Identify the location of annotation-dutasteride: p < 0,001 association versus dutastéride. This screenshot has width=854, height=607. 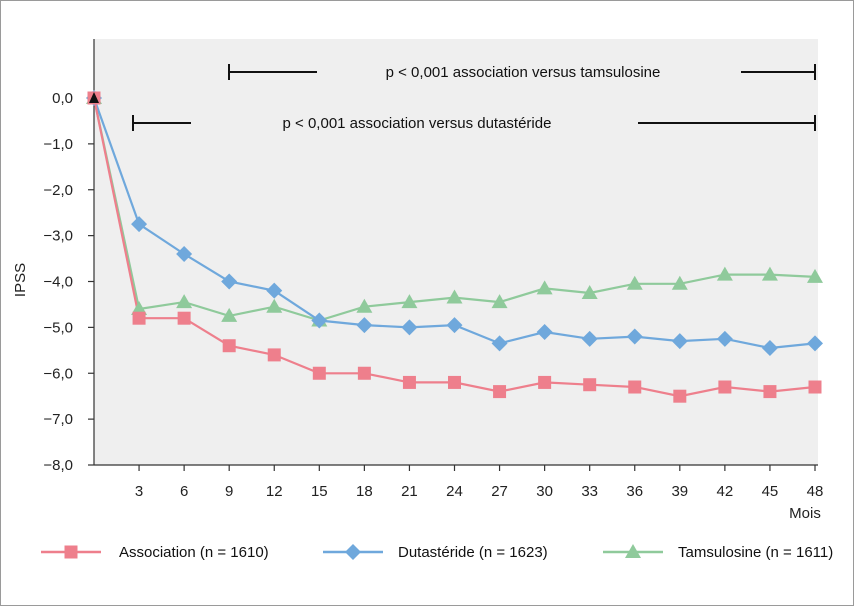
(474, 123).